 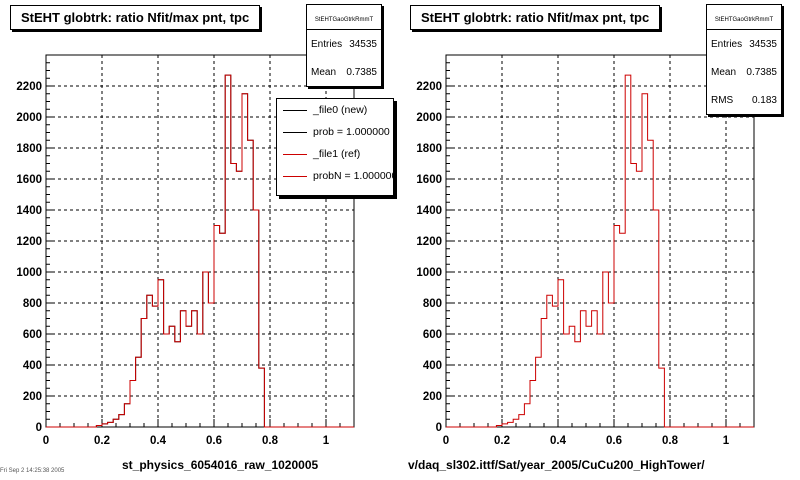 I want to click on legend-entry: _file0 (new), so click(x=335, y=110).